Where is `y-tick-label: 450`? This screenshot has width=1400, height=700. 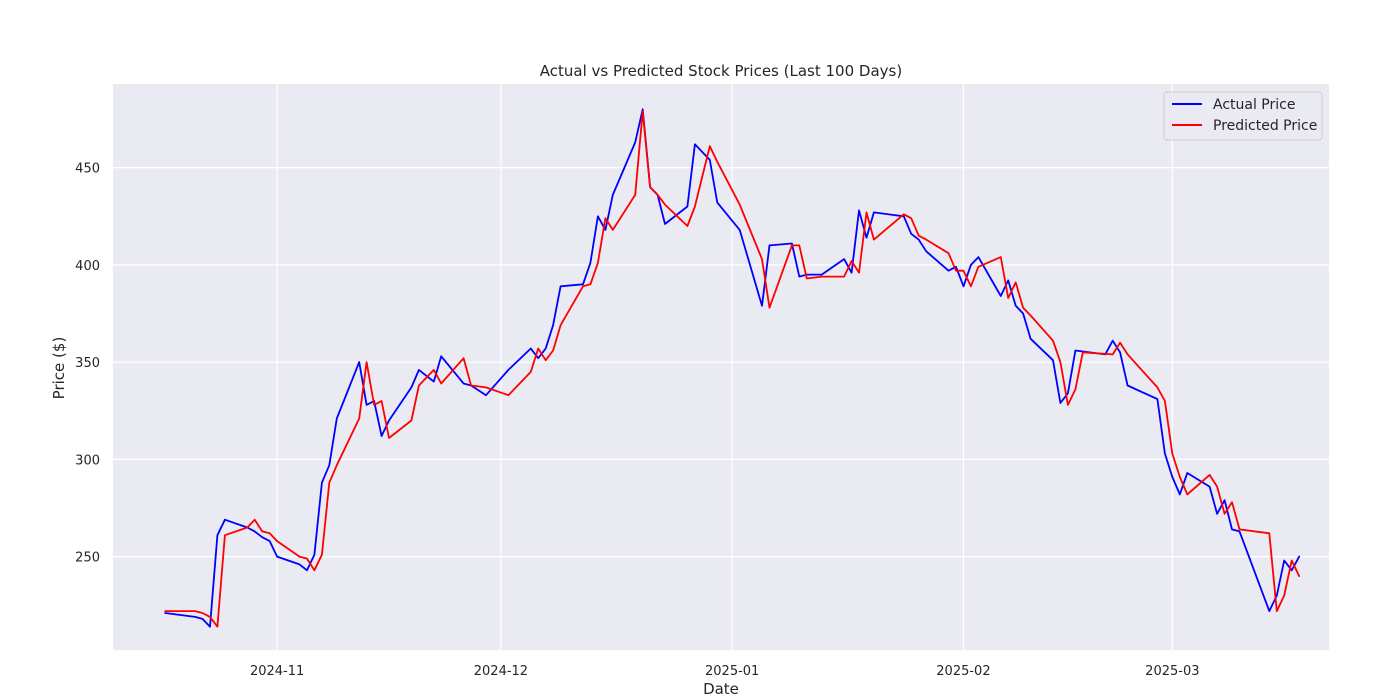 y-tick-label: 450 is located at coordinates (87, 169).